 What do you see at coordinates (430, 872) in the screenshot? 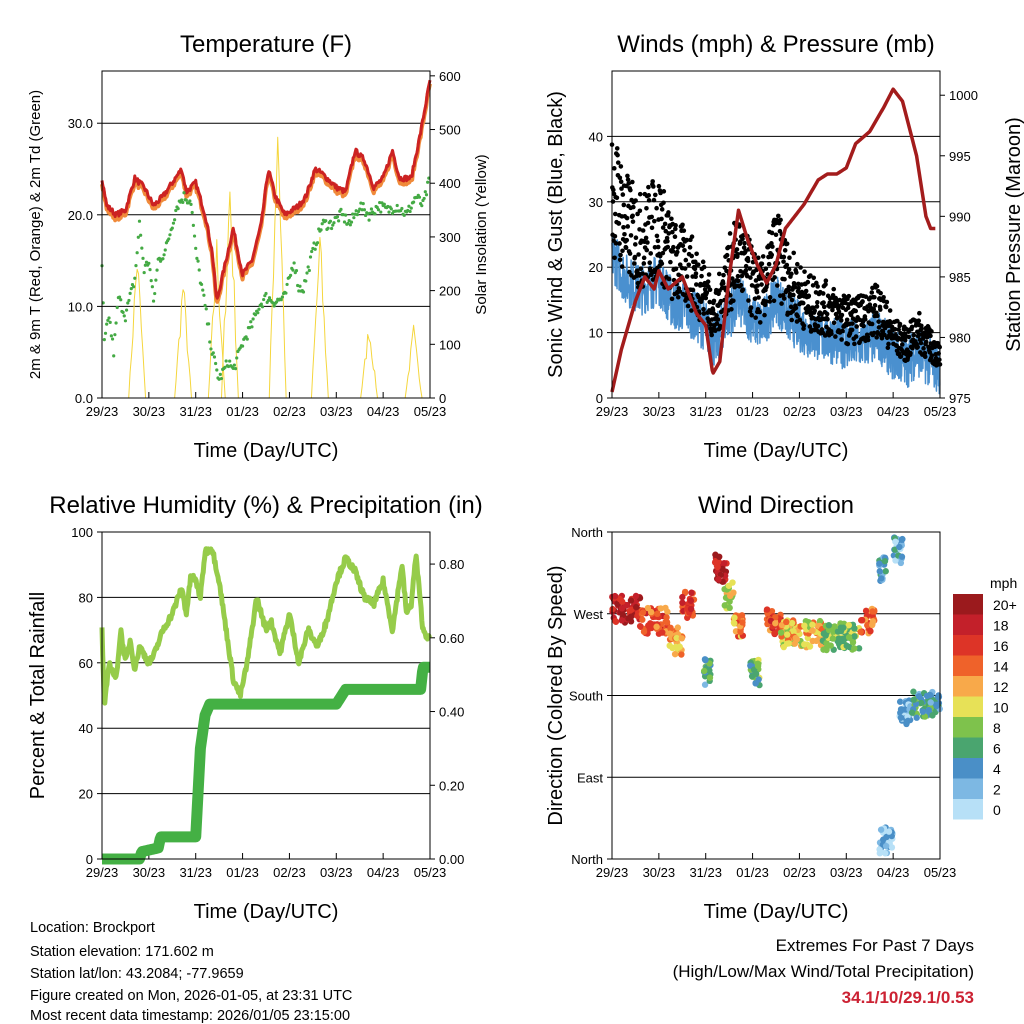
I see `x-tick-label: 05/23` at bounding box center [430, 872].